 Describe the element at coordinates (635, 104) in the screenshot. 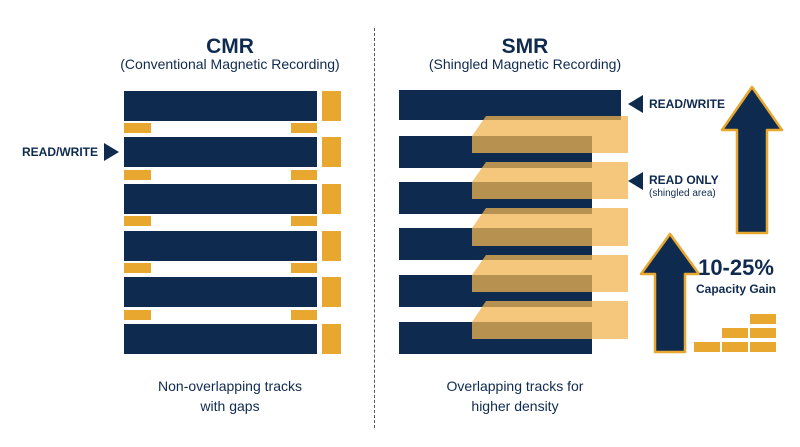

I see `read-write-pointer-icon` at that location.